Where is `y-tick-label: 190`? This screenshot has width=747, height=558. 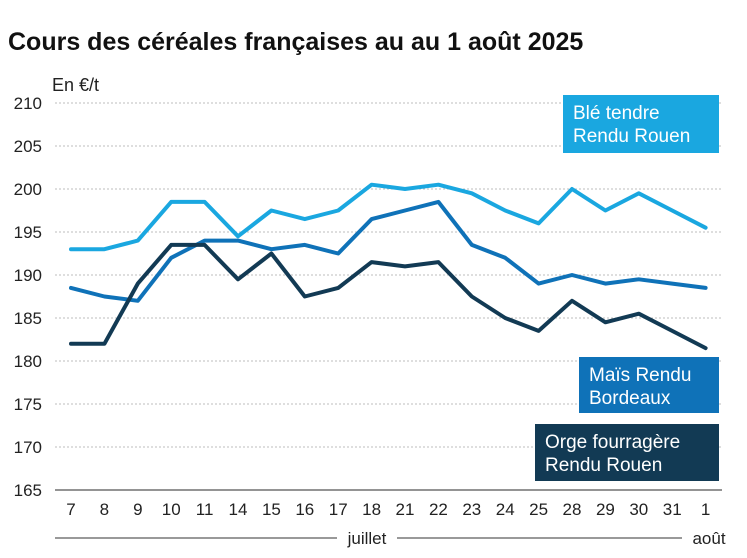
y-tick-label: 190 is located at coordinates (28, 275).